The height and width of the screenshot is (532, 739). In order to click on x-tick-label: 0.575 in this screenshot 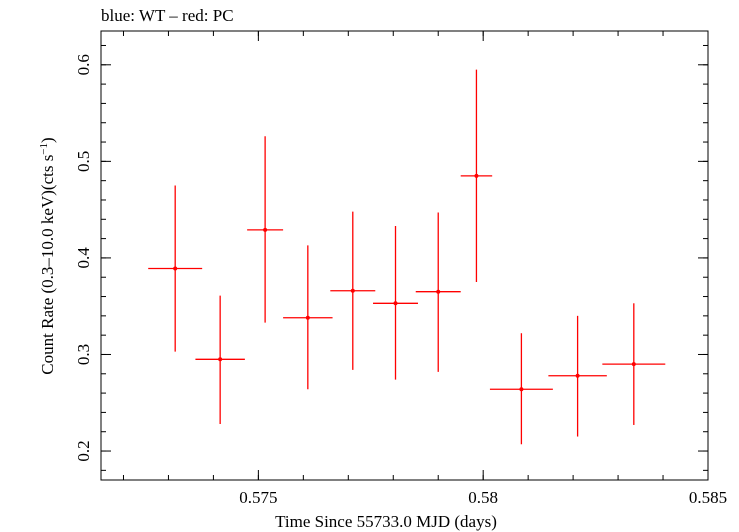, I will do `click(258, 497)`.